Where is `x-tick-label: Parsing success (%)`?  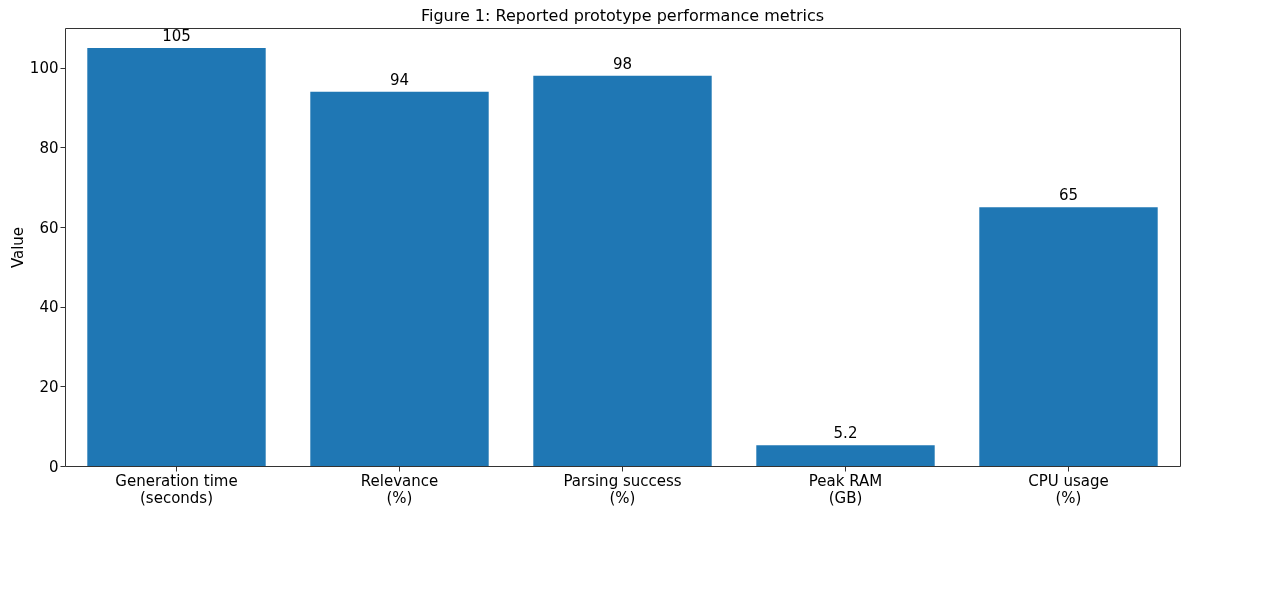
x-tick-label: Parsing success (%) is located at coordinates (622, 489).